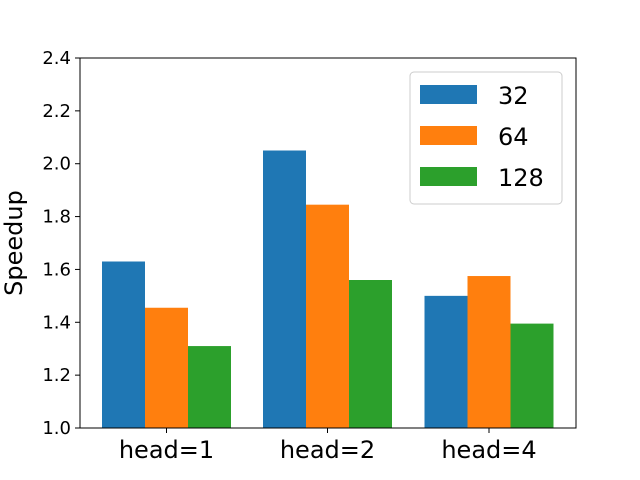  I want to click on legend: 32 64 128, so click(486, 138).